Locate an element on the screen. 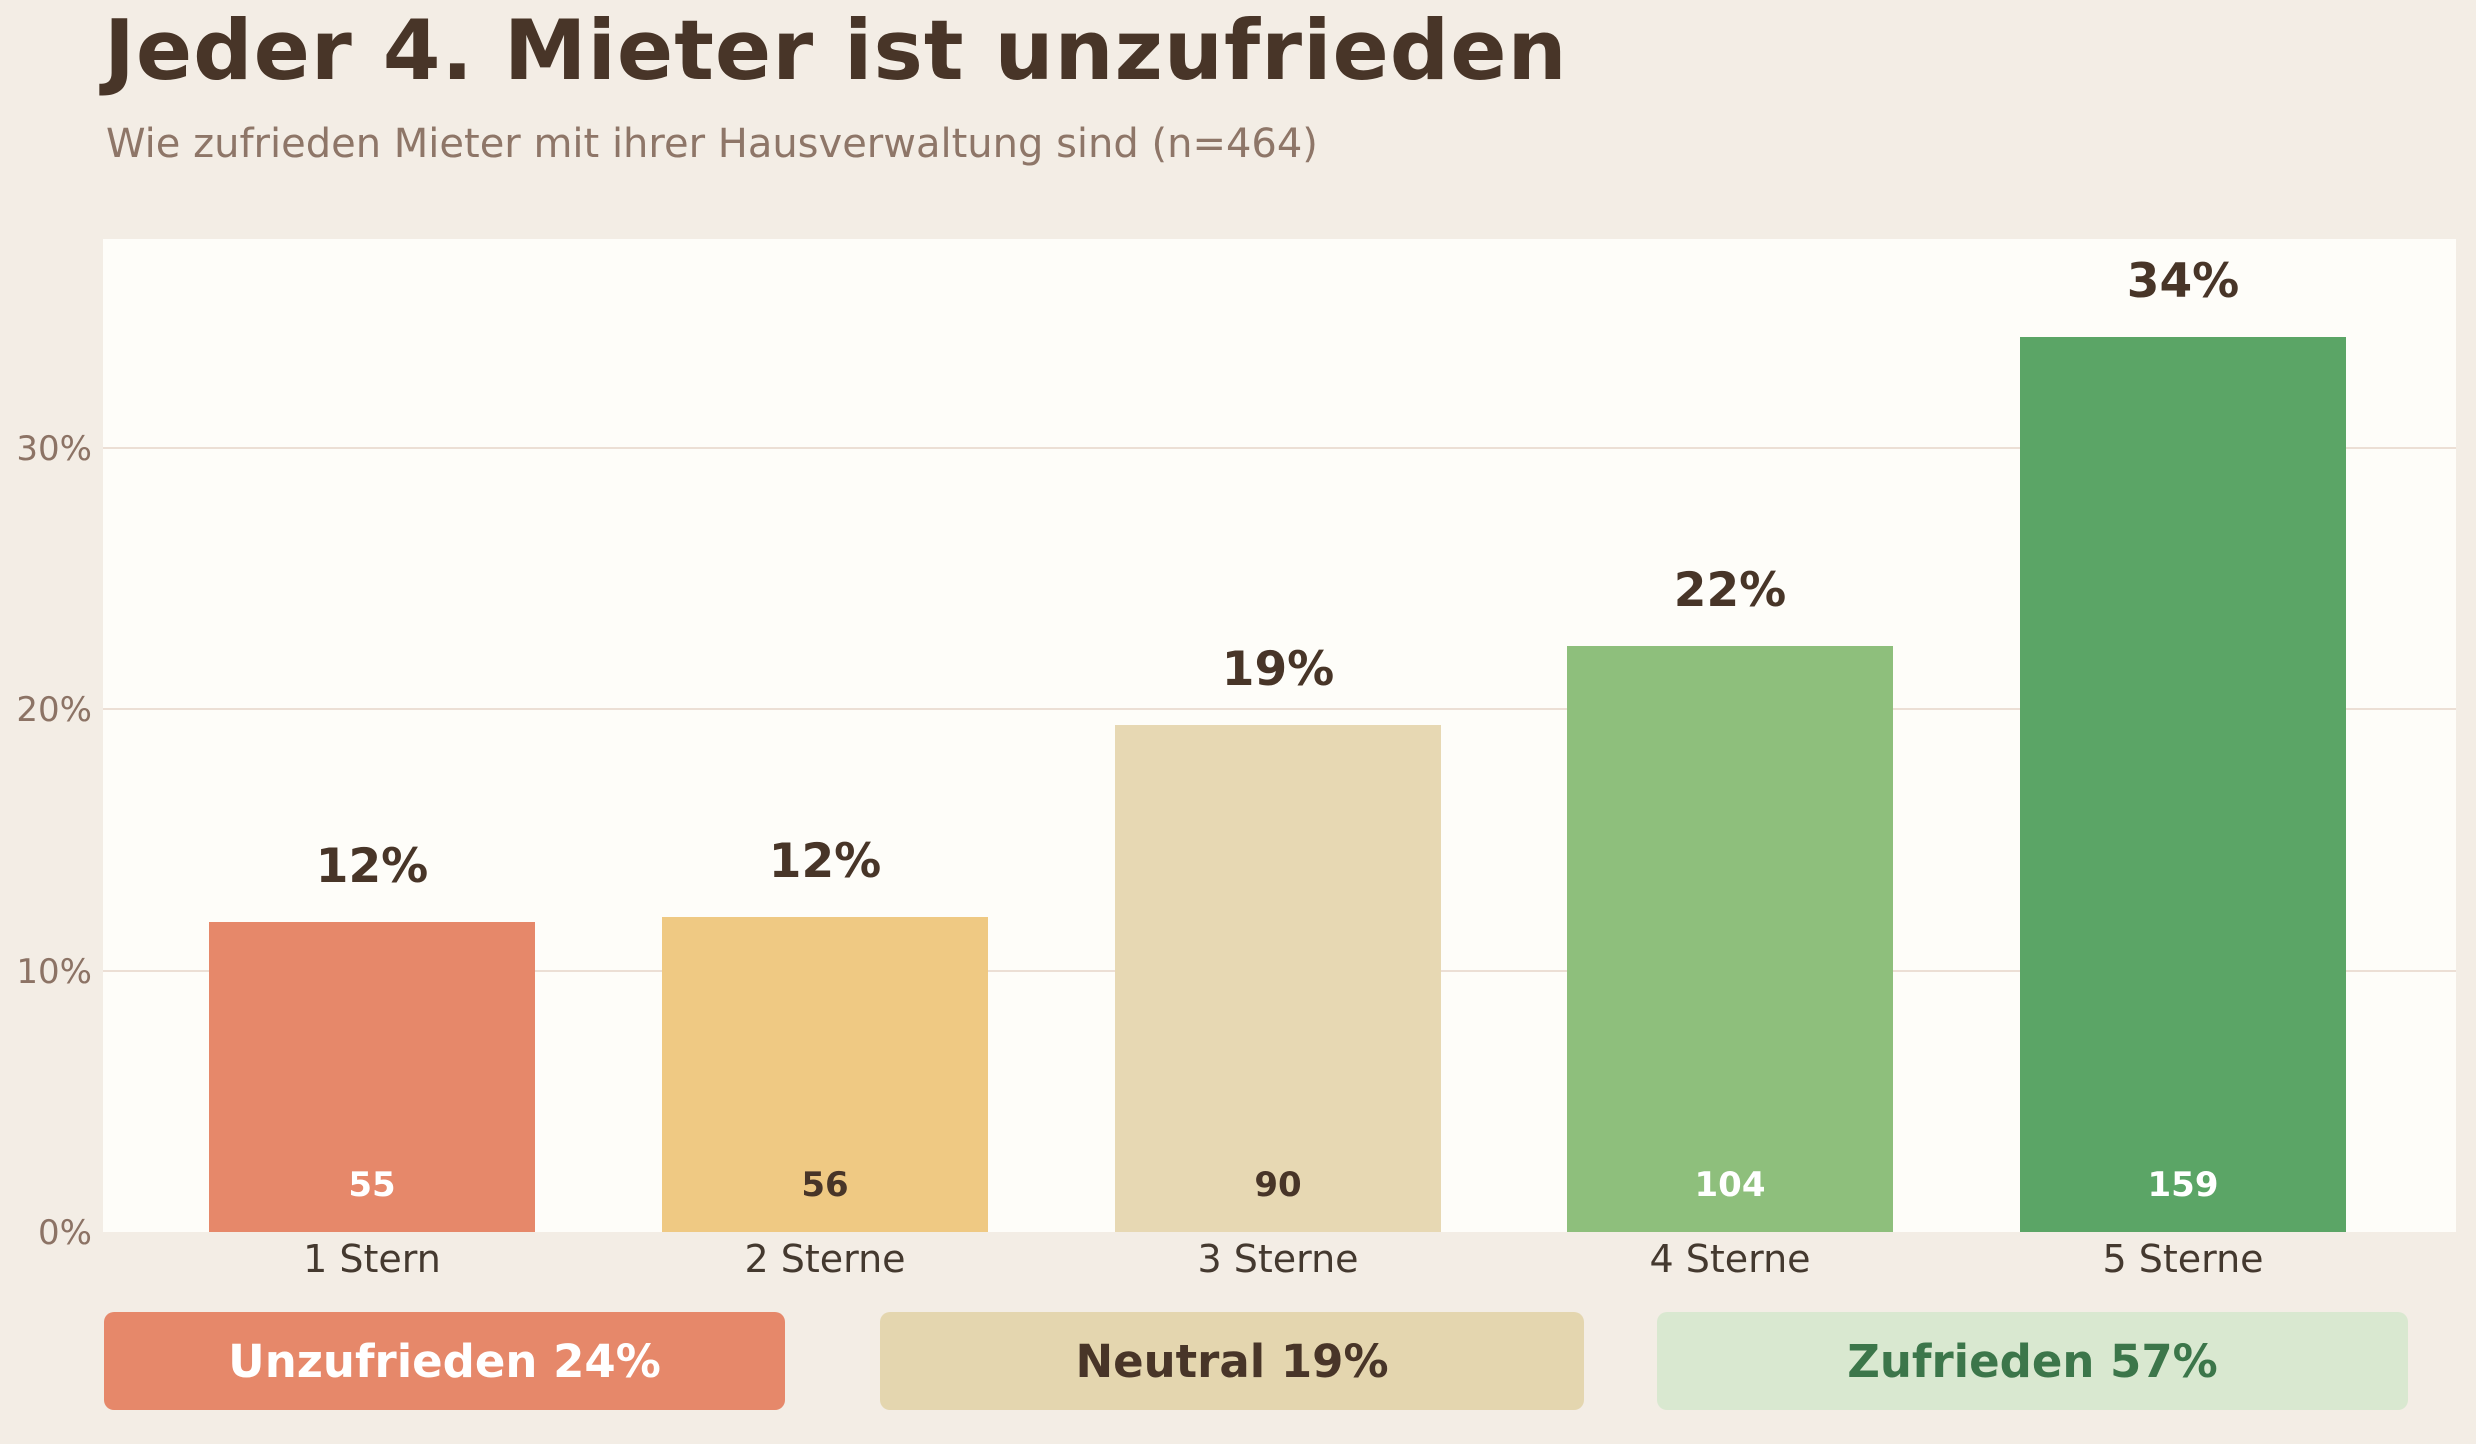 The height and width of the screenshot is (1444, 2476). legend-badge-label: Neutral 19% is located at coordinates (1232, 1361).